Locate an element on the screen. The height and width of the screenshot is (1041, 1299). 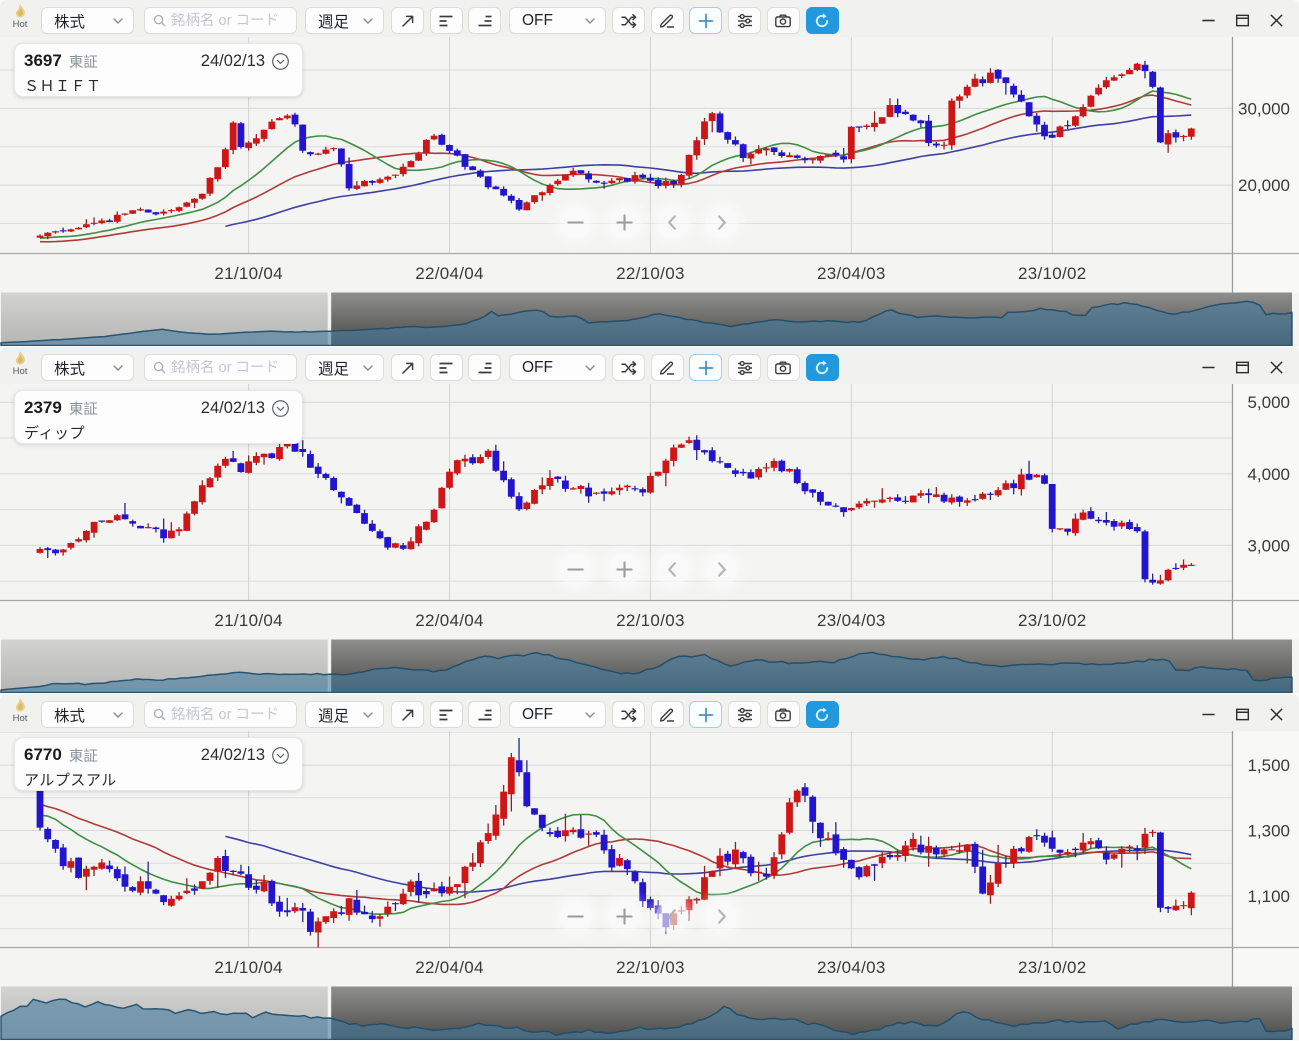
navigator-area-series is located at coordinates (646, 1019).